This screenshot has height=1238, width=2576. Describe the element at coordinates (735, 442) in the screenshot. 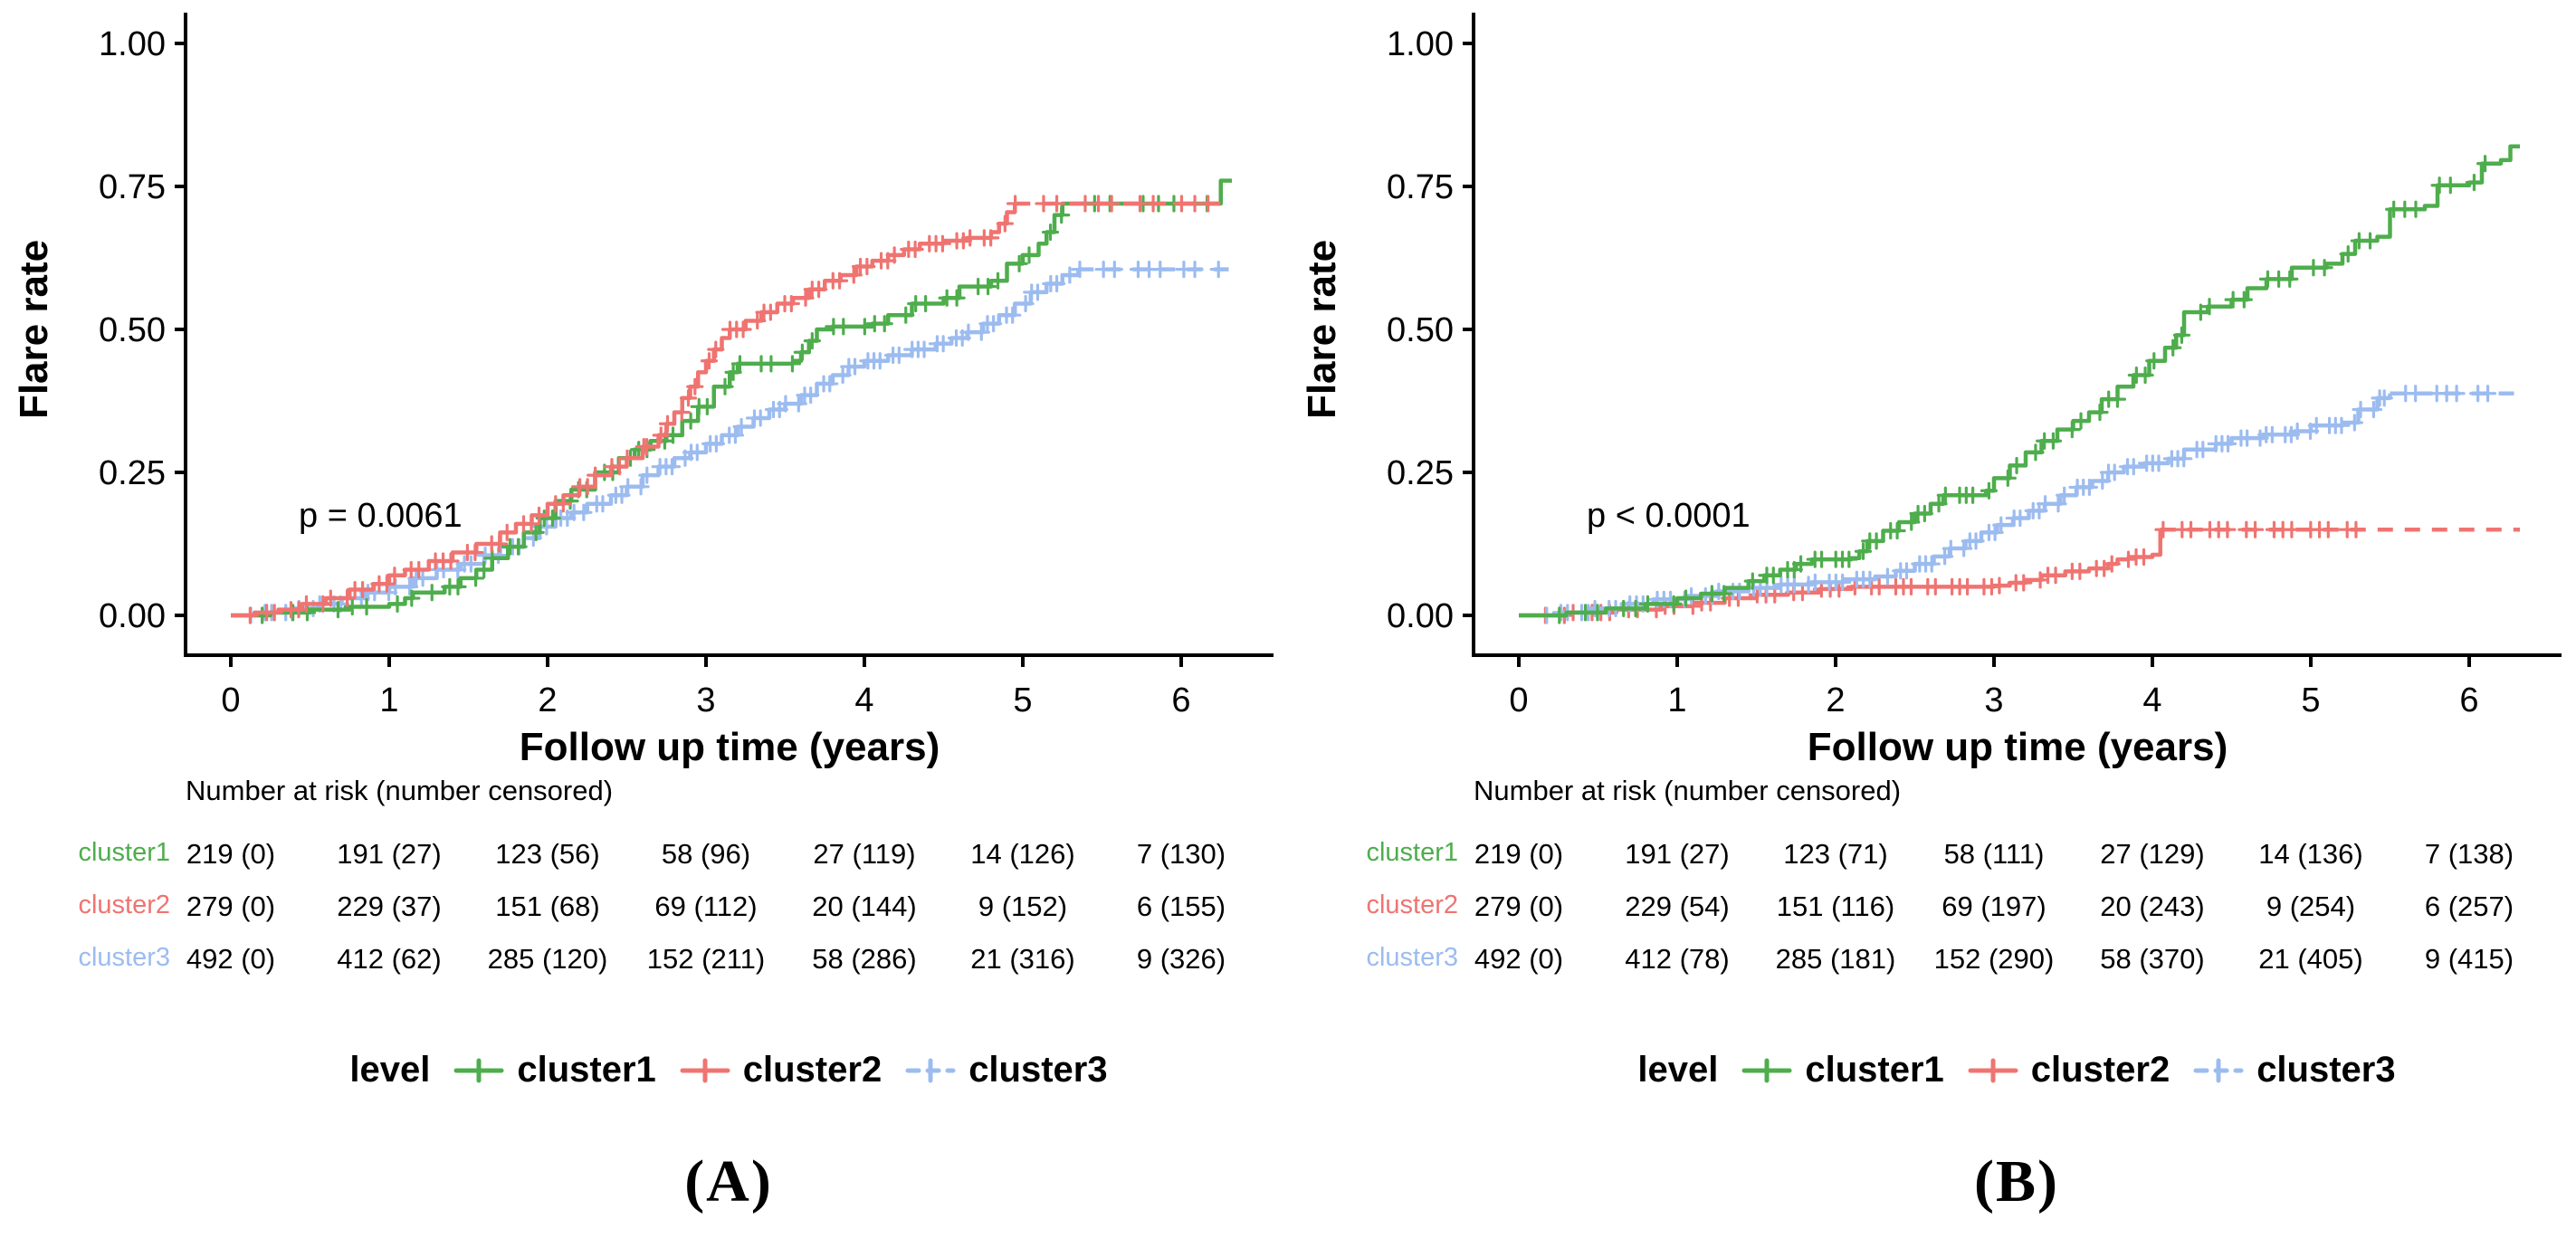

I see `censor-marks-cluster3` at that location.